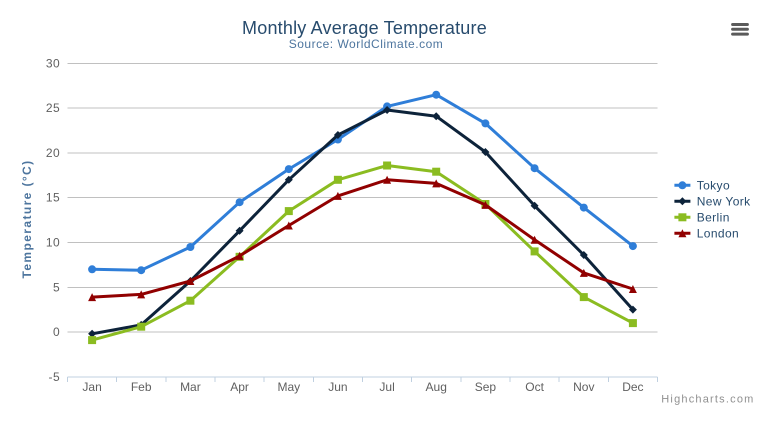 The width and height of the screenshot is (769, 421). What do you see at coordinates (366, 44) in the screenshot?
I see `svg-text: Source: WorldClimate.com` at bounding box center [366, 44].